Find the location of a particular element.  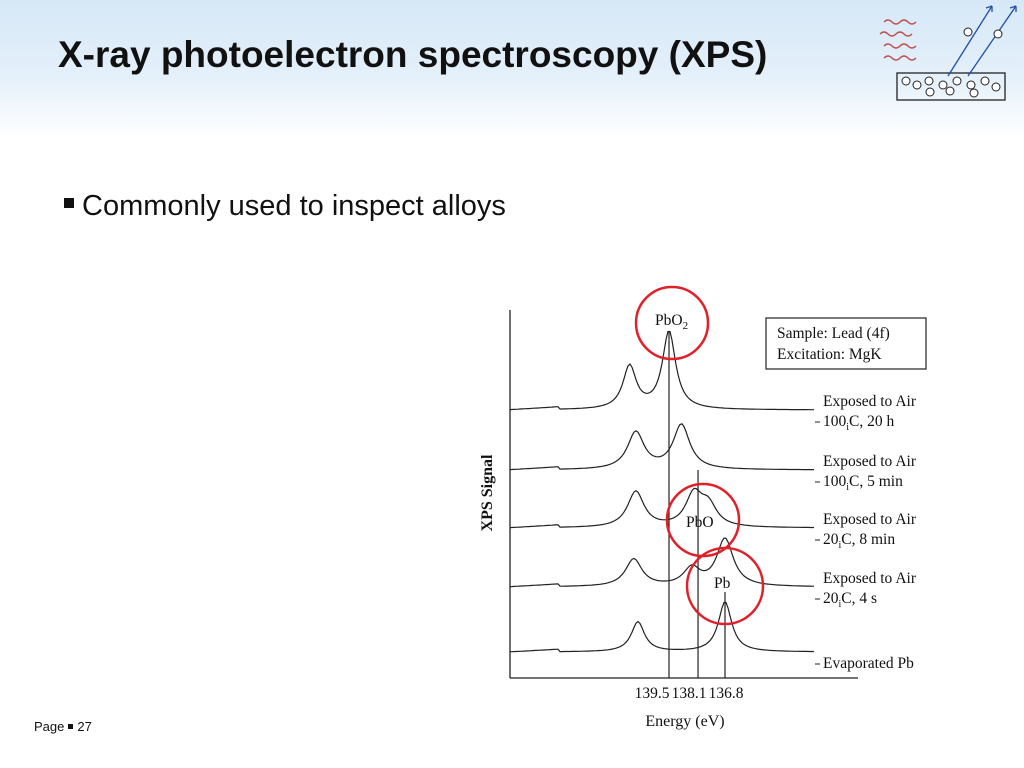

slide-title: X-ray photoelectron spectroscopy (XPS) is located at coordinates (413, 54).